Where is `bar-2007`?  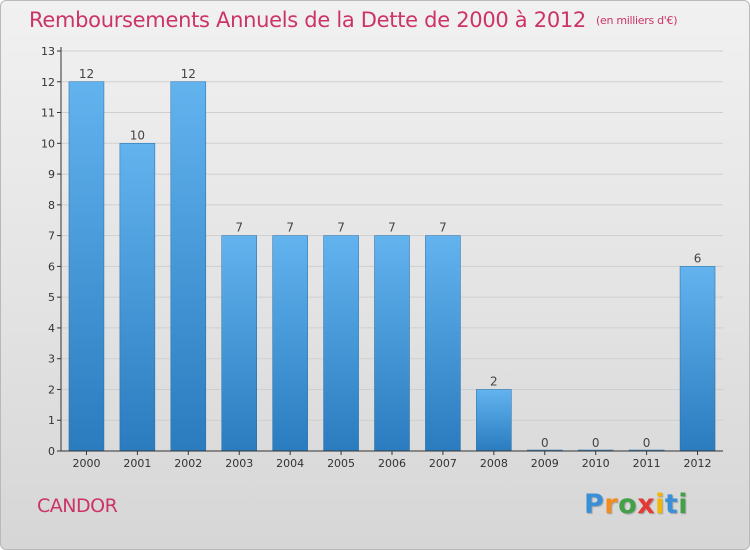 bar-2007 is located at coordinates (443, 343).